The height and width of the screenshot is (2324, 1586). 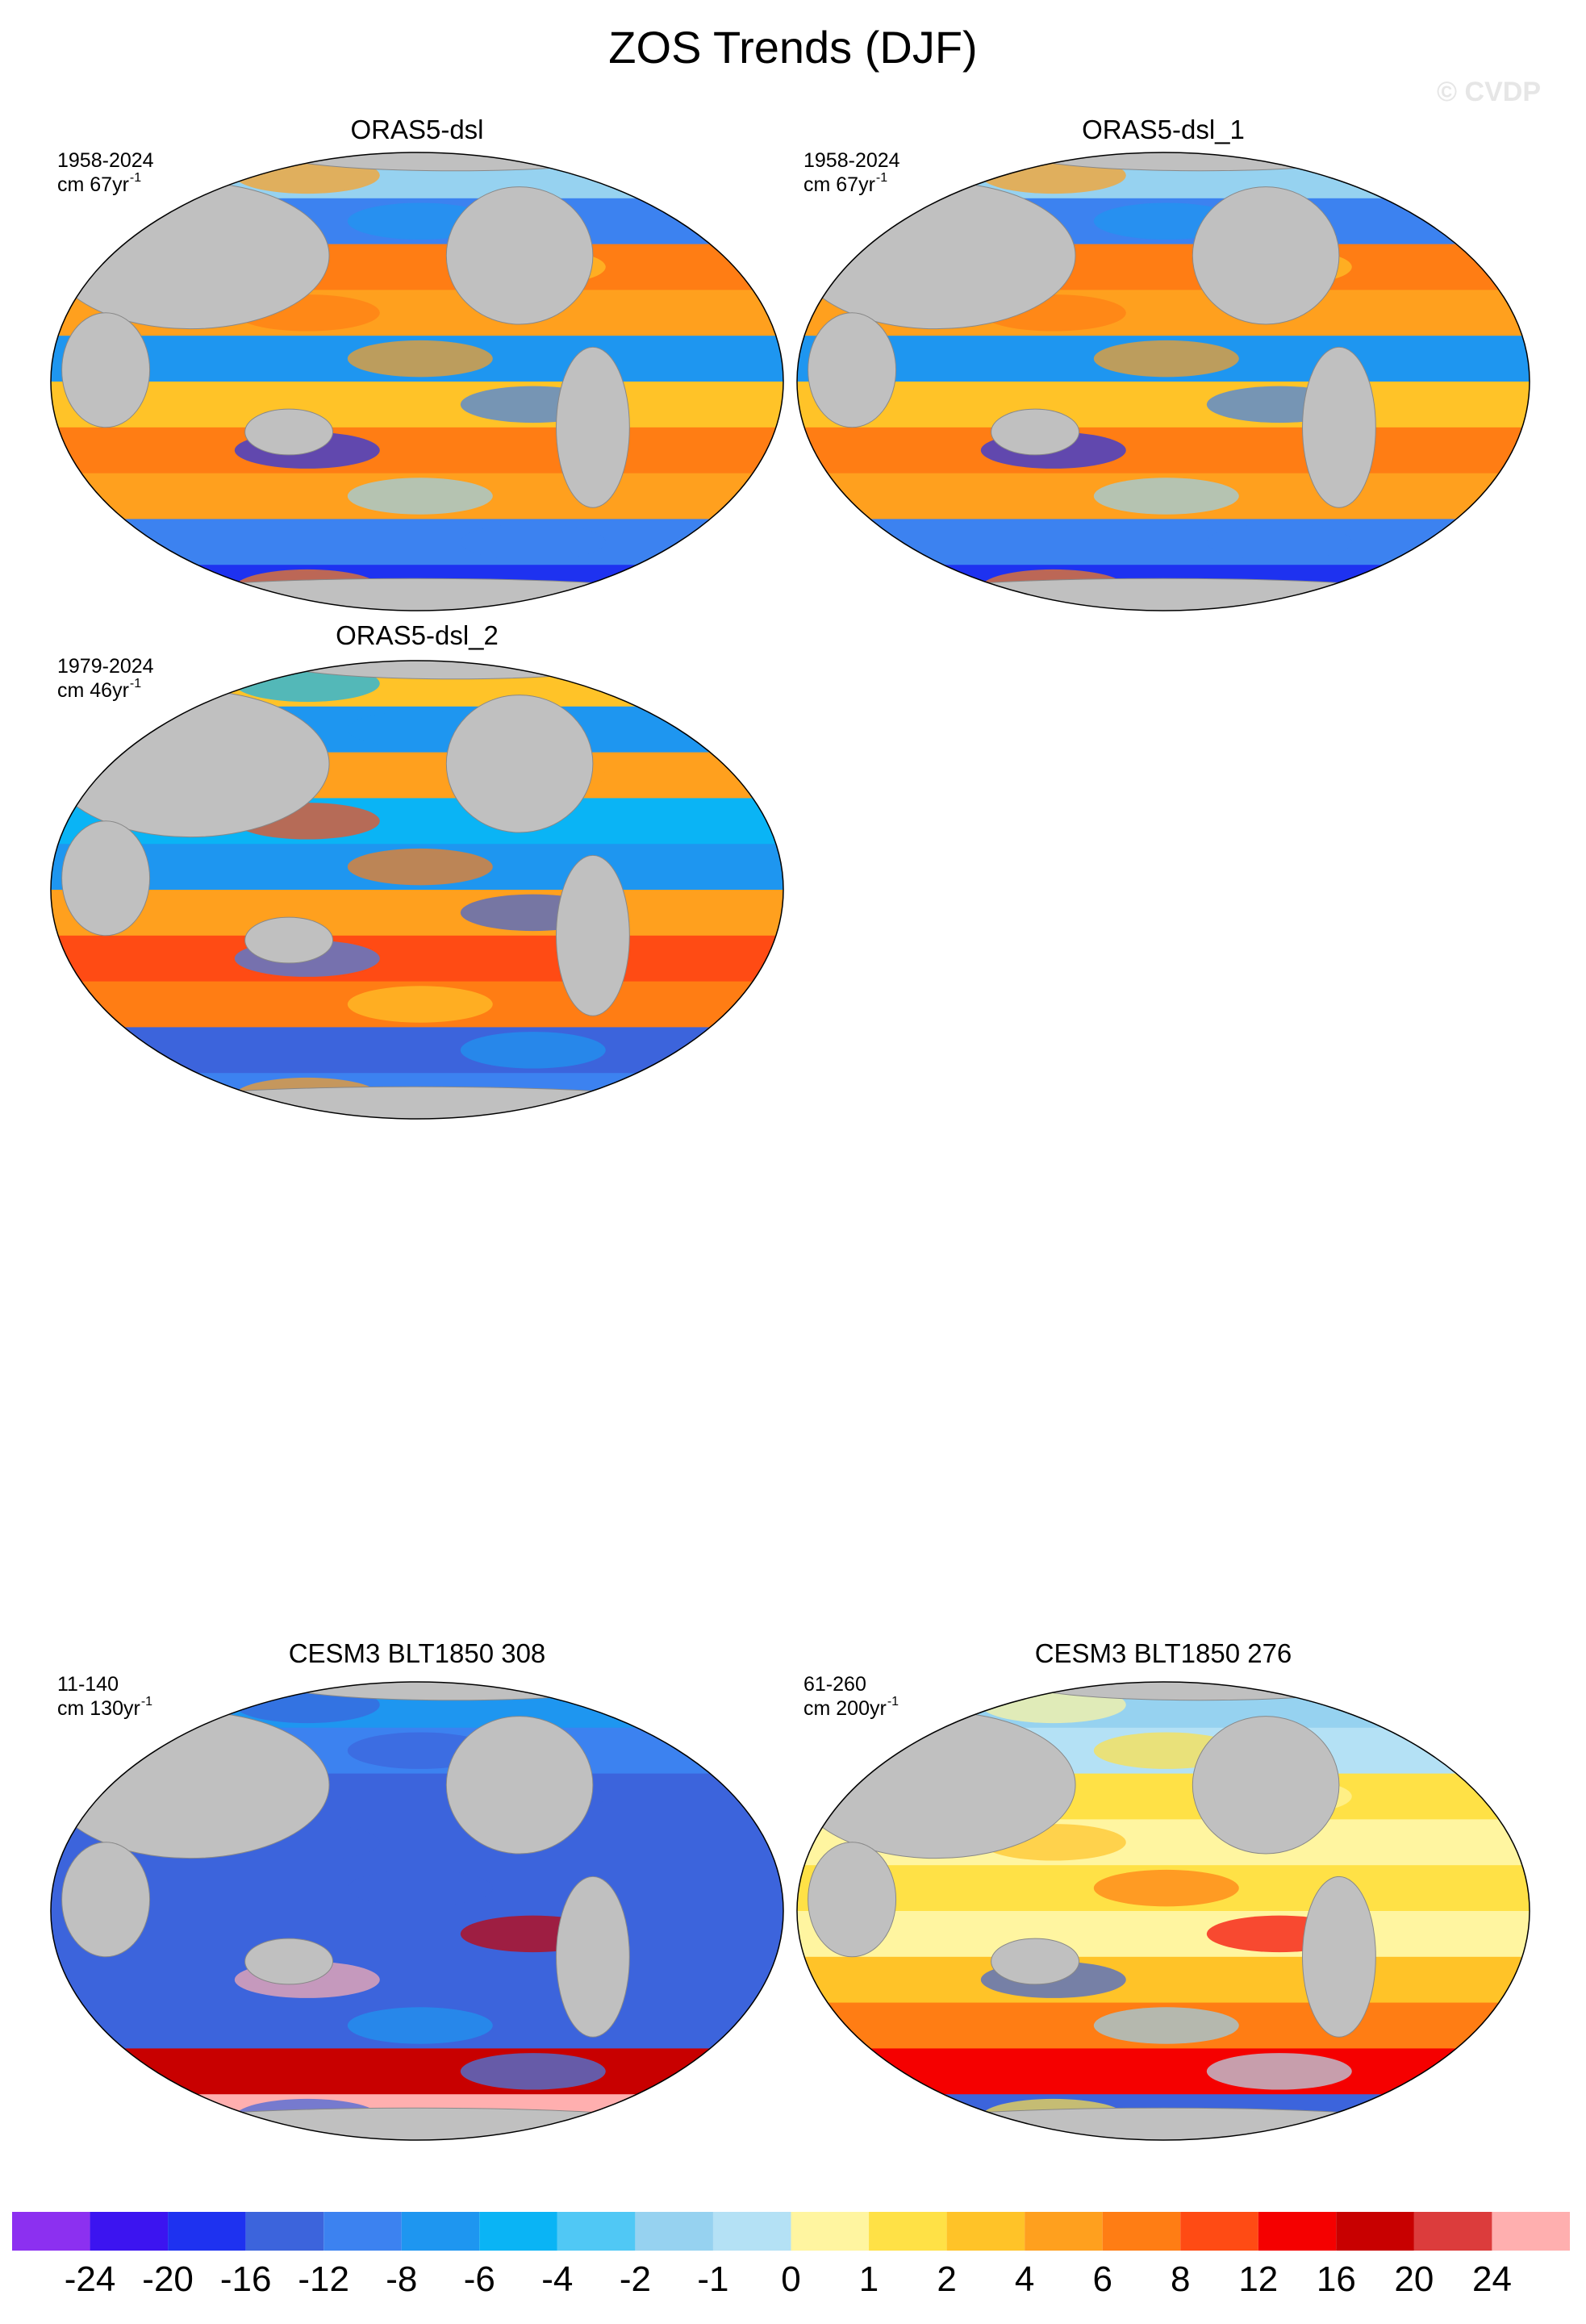 I want to click on colorbar-label: -24, so click(x=91, y=2279).